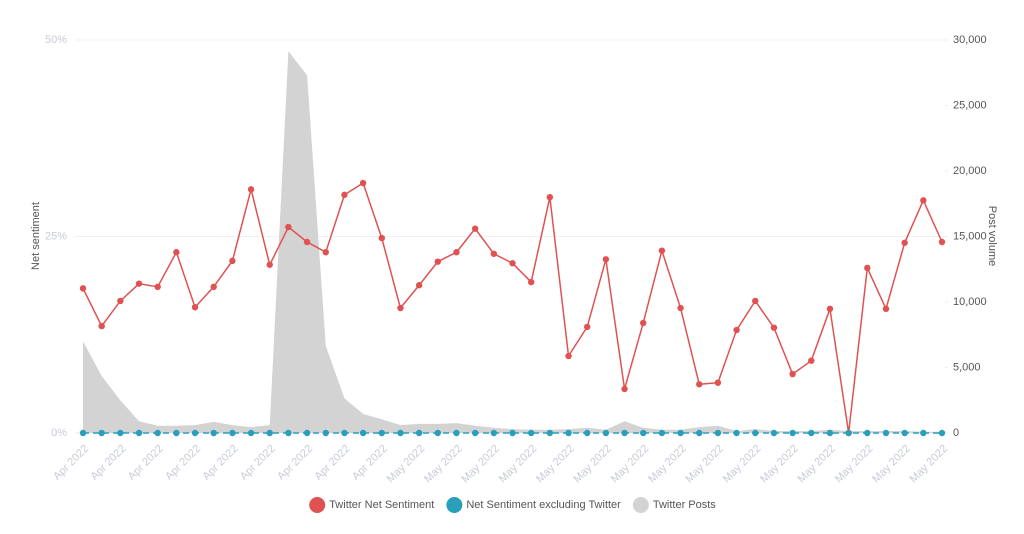 Image resolution: width=1024 pixels, height=534 pixels. What do you see at coordinates (992, 236) in the screenshot?
I see `y2-axis-label: Post volume` at bounding box center [992, 236].